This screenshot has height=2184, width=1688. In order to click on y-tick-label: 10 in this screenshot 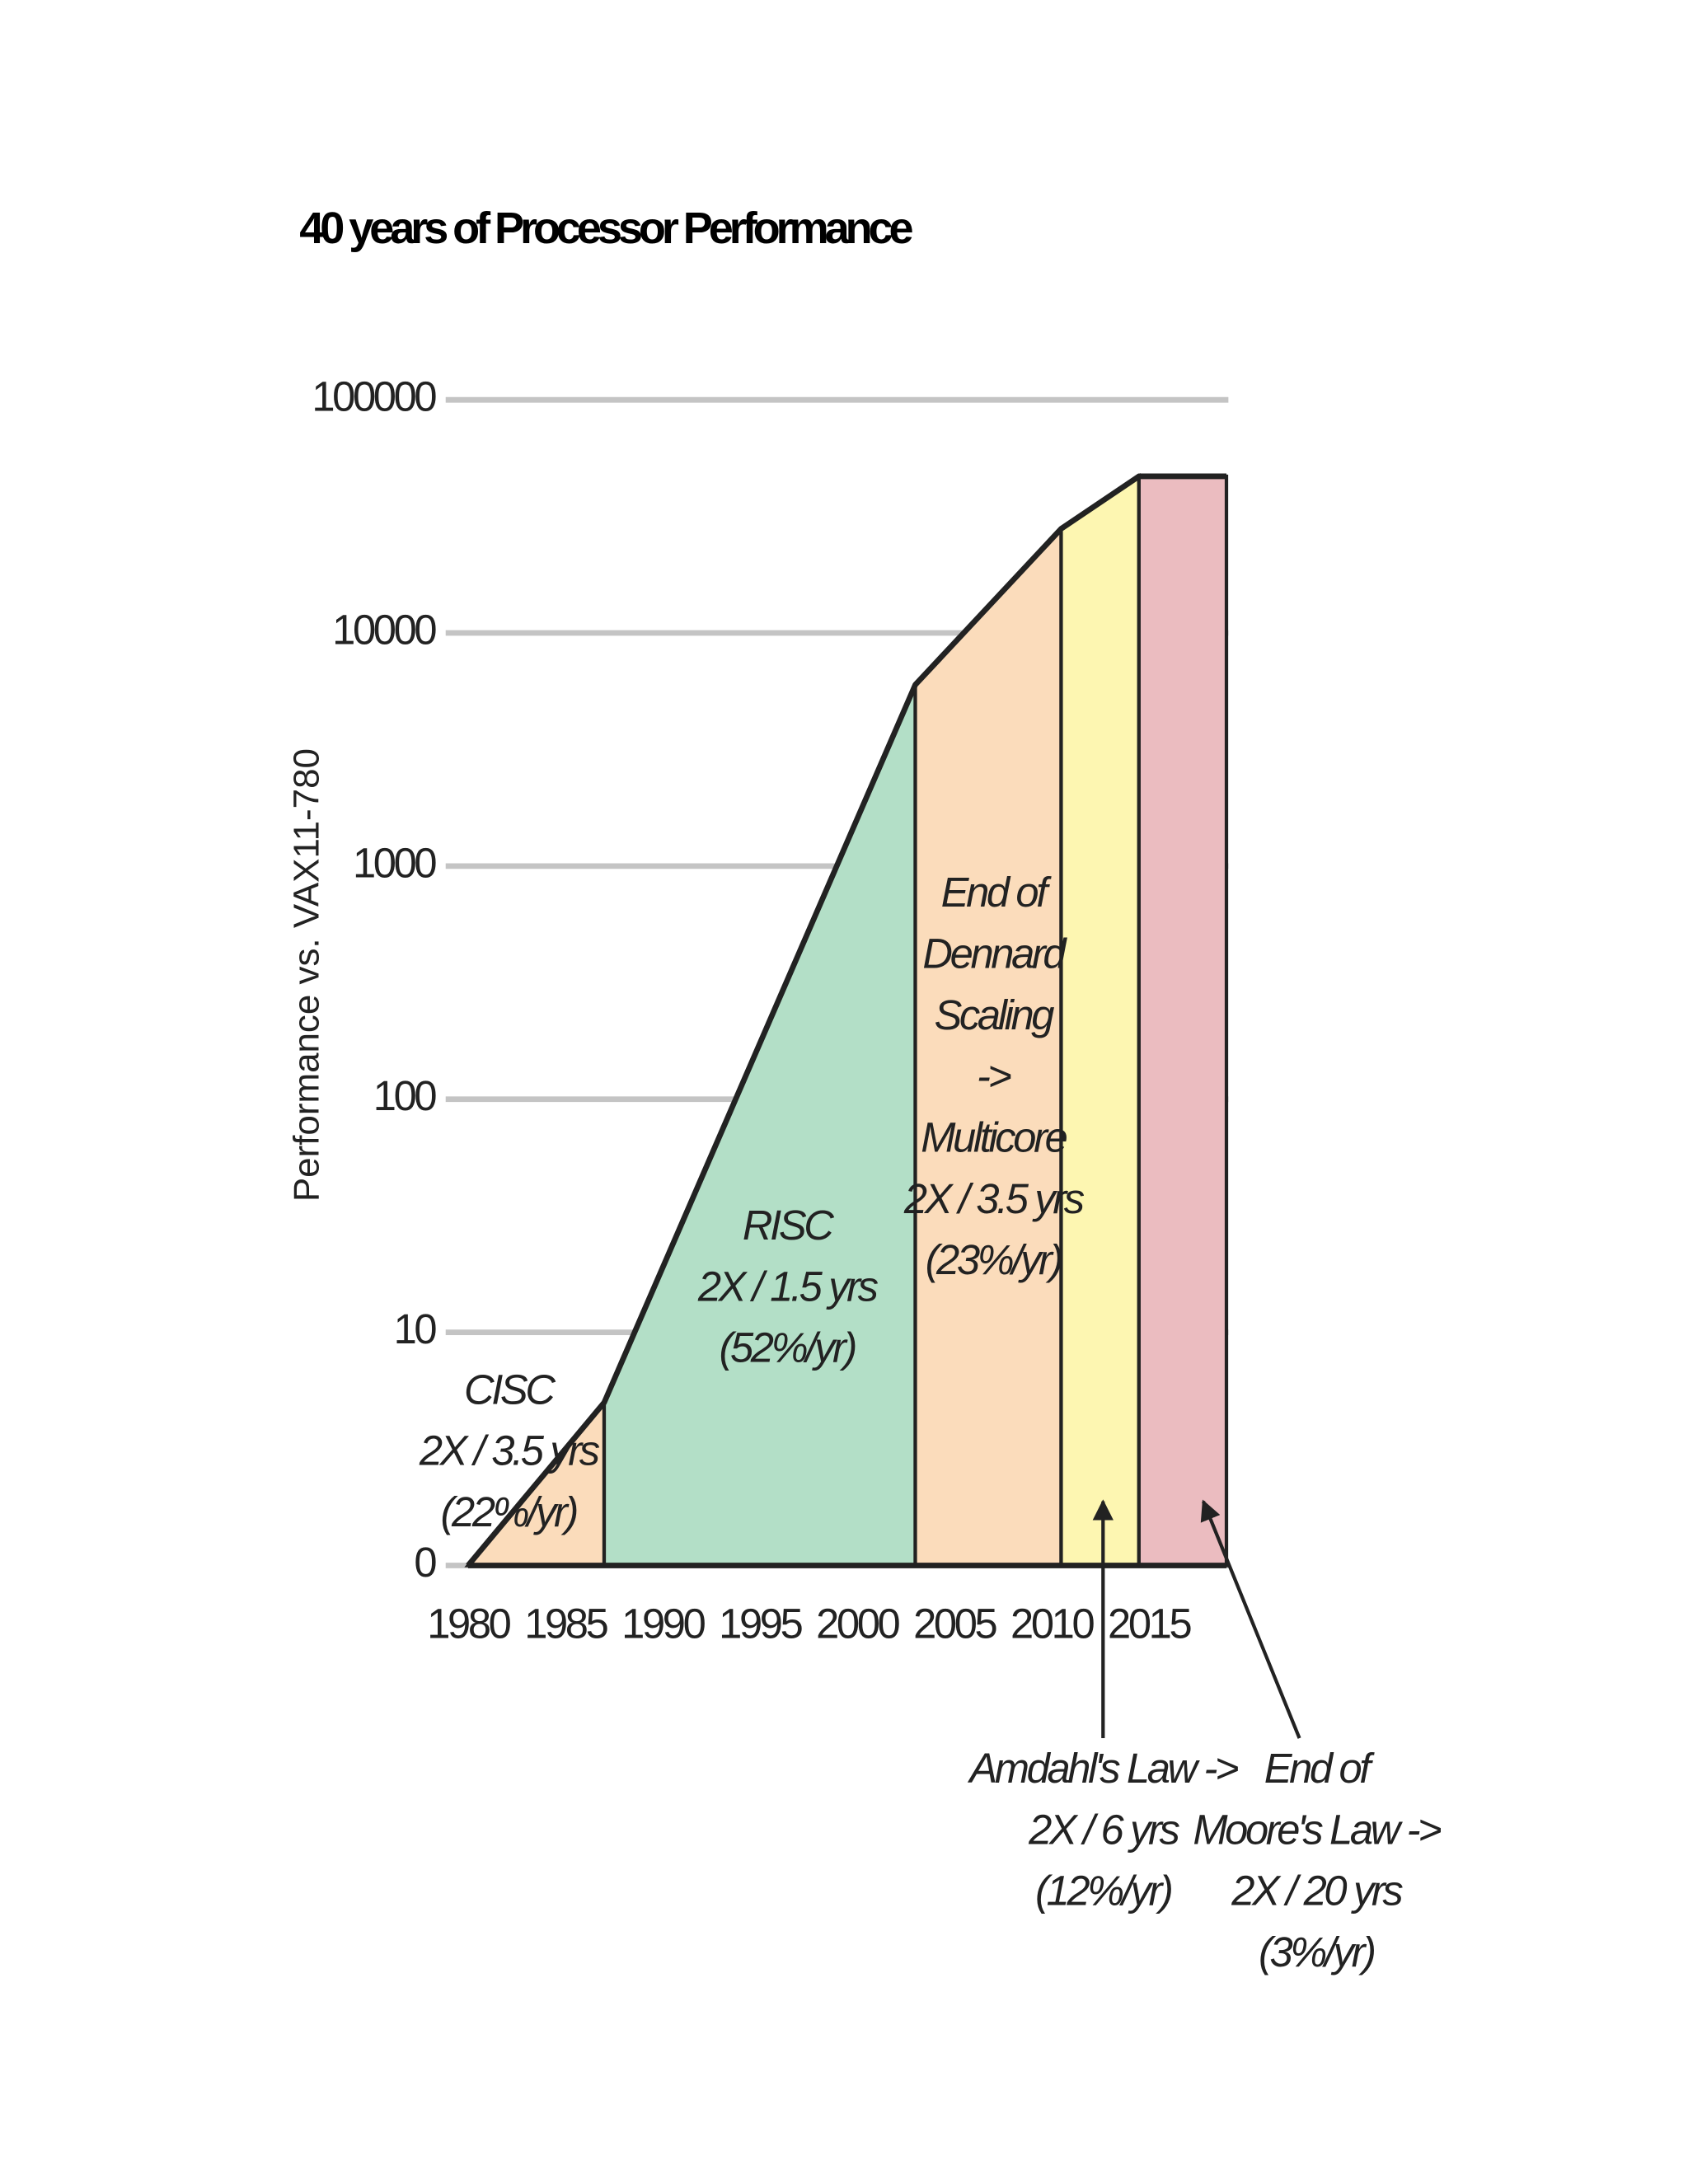, I will do `click(415, 1328)`.